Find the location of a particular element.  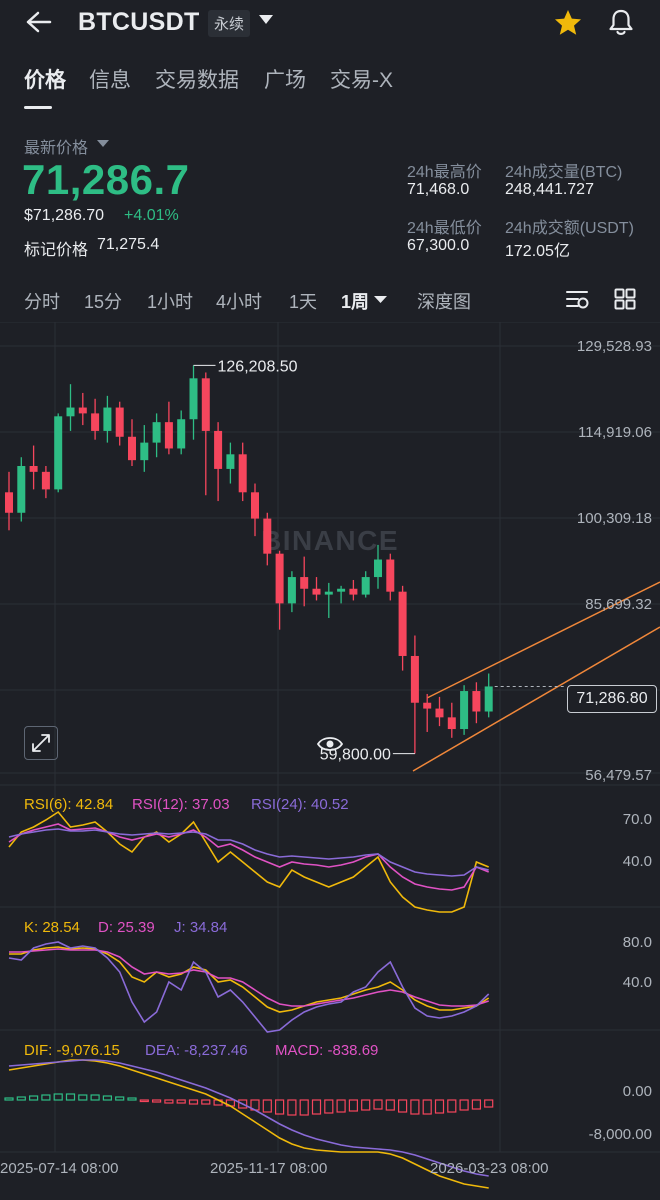

current-price-tag: 71,286.80 is located at coordinates (612, 699).